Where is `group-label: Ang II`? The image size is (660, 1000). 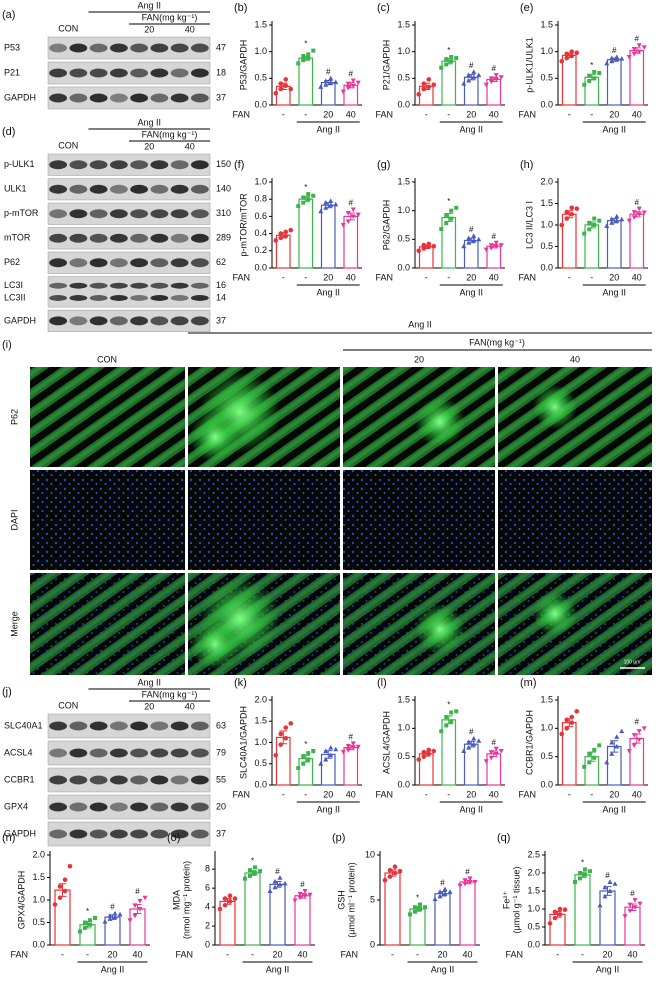 group-label: Ang II is located at coordinates (614, 292).